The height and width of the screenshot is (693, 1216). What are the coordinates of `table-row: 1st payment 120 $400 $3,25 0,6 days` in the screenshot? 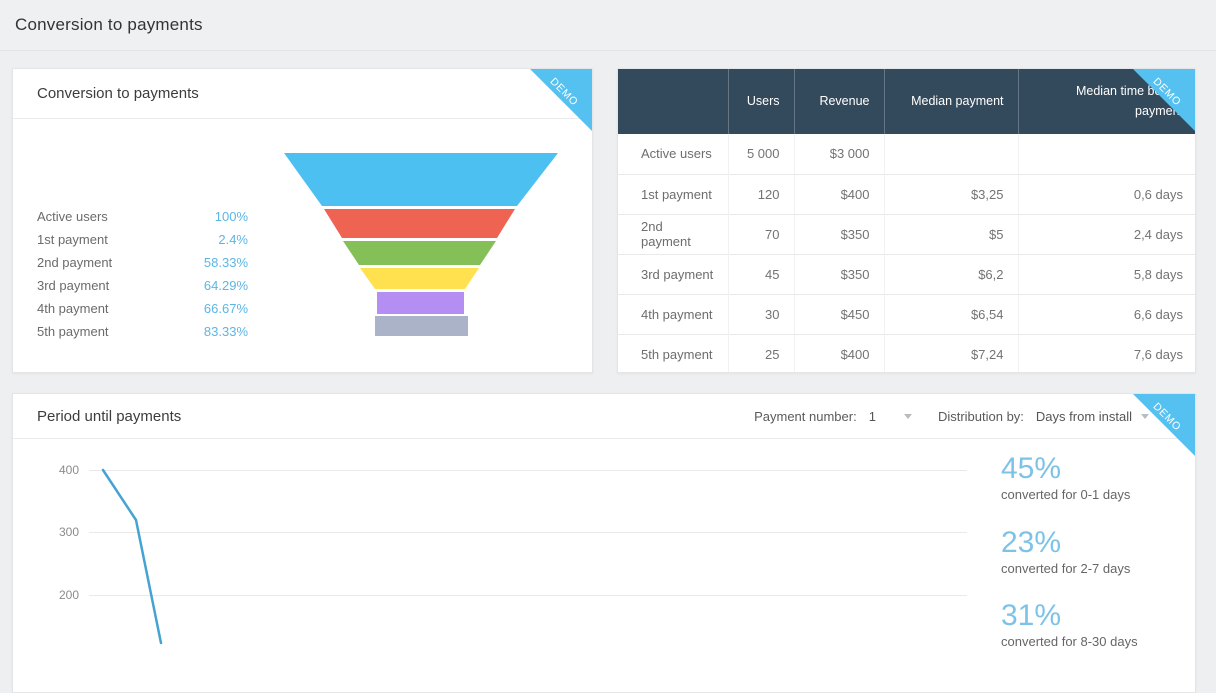 It's located at (906, 193).